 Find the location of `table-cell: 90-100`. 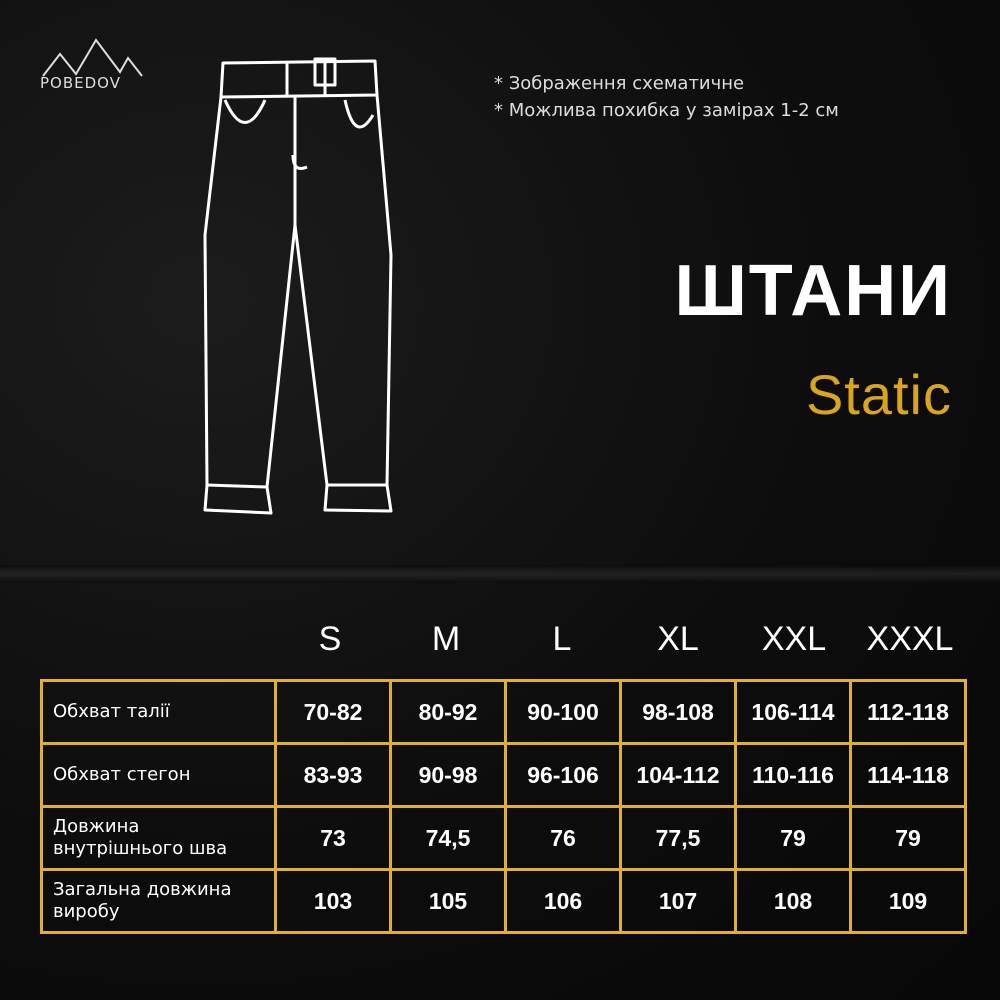

table-cell: 90-100 is located at coordinates (563, 712).